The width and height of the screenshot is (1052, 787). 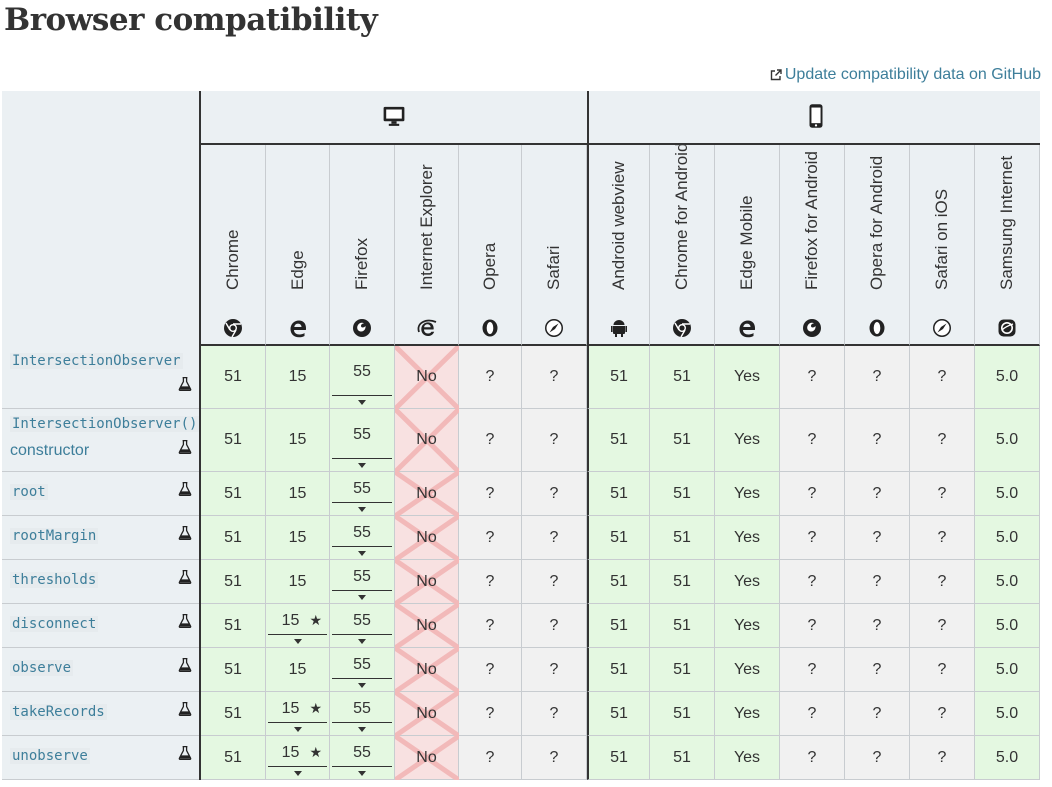 What do you see at coordinates (42, 668) in the screenshot?
I see `feature-name: observe` at bounding box center [42, 668].